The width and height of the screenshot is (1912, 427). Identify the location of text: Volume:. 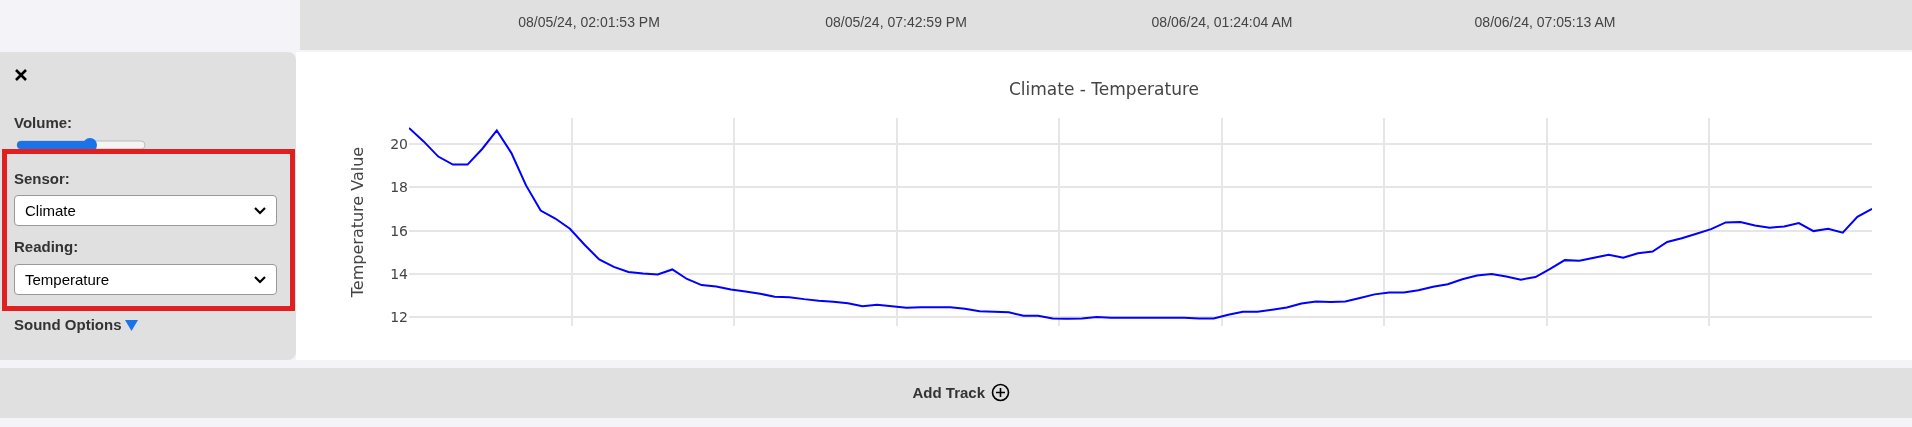
(43, 122).